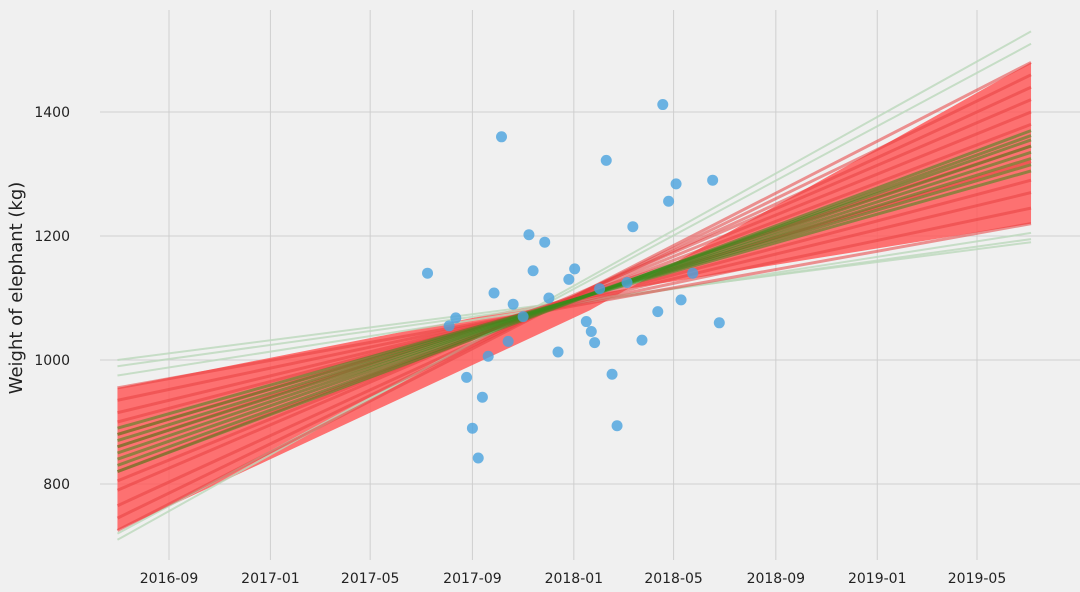  What do you see at coordinates (52, 361) in the screenshot?
I see `y-tick-label: 1000` at bounding box center [52, 361].